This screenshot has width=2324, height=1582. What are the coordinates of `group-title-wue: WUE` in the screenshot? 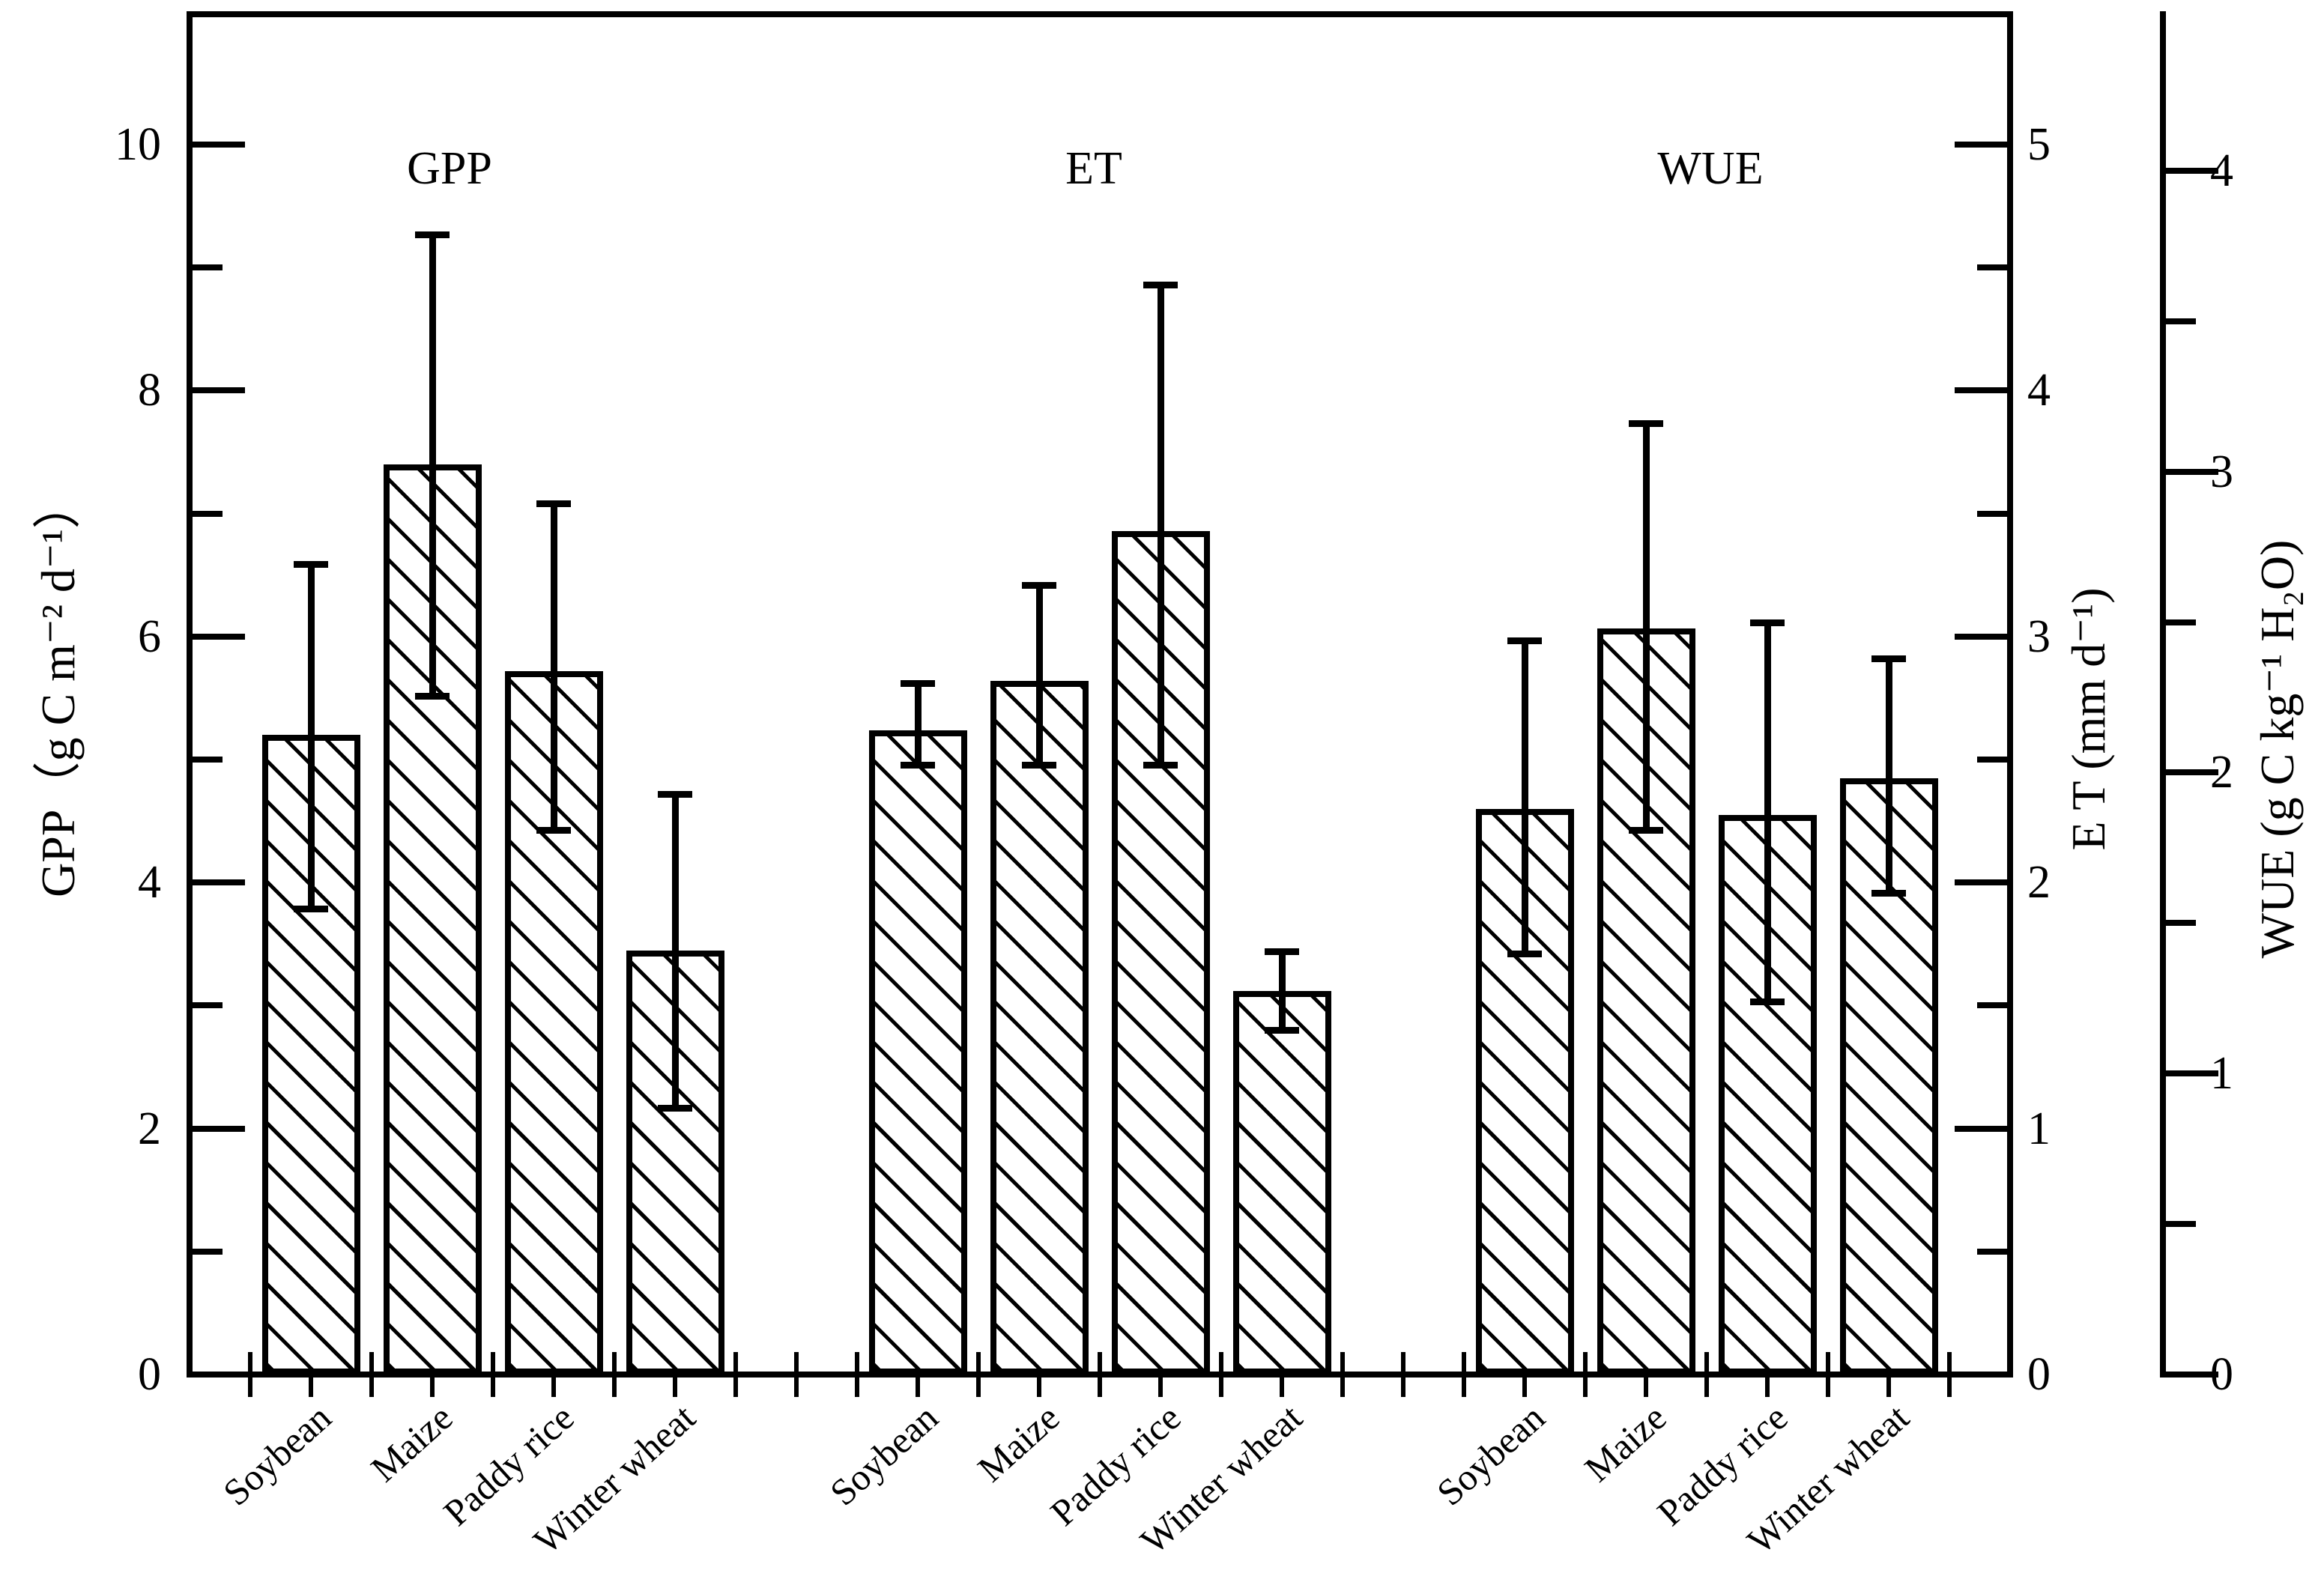 It's located at (1710, 168).